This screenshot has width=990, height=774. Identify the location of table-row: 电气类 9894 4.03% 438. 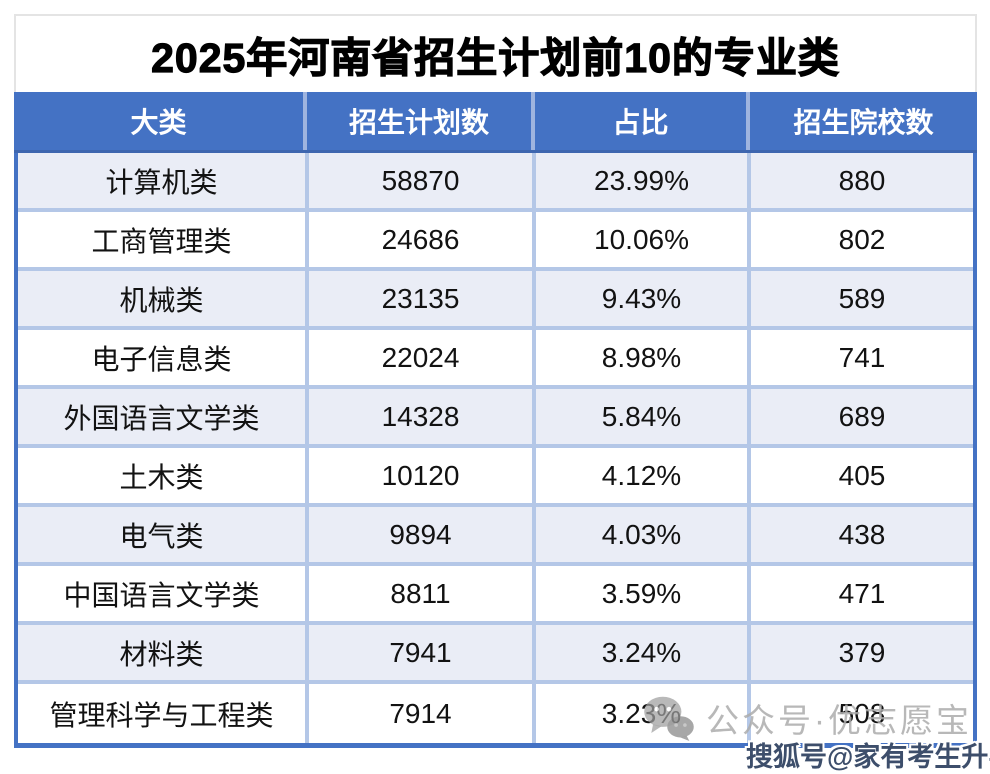
(495, 536).